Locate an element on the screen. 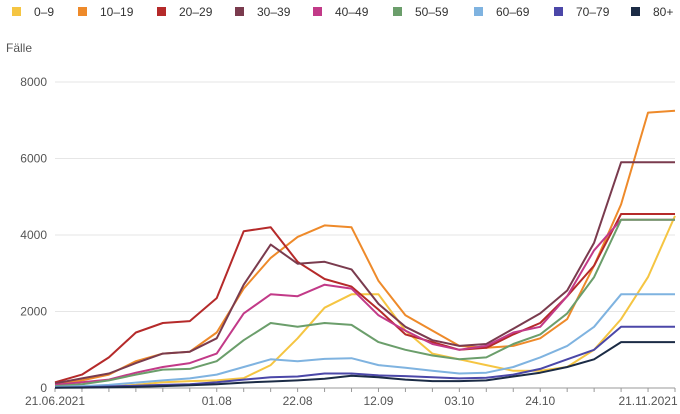 Image resolution: width=680 pixels, height=414 pixels. legend-label: 60–69 is located at coordinates (513, 12).